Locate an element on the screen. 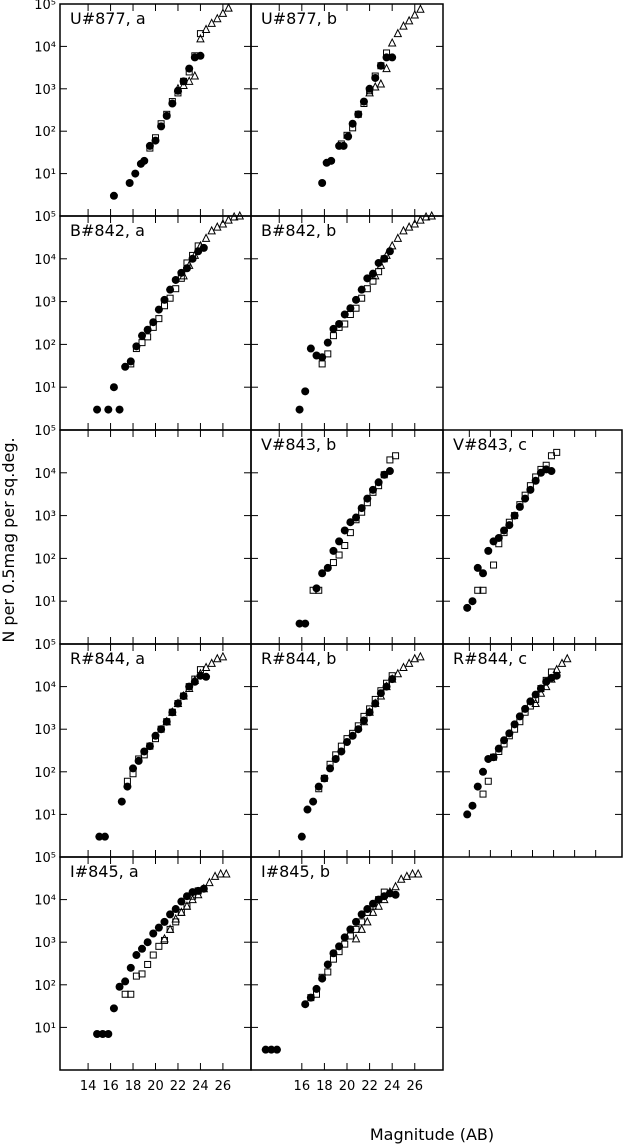 The image size is (623, 1147). panel: U#877, a 10¹ 10² 10³ 10⁴ 10⁵ is located at coordinates (143, 108).